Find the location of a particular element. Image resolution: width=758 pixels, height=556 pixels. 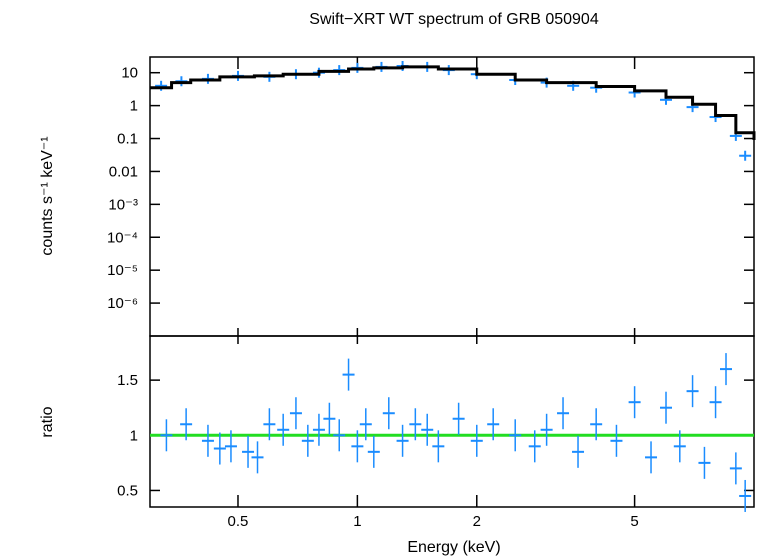

x-tick-label-0: 0.5 is located at coordinates (238, 521).